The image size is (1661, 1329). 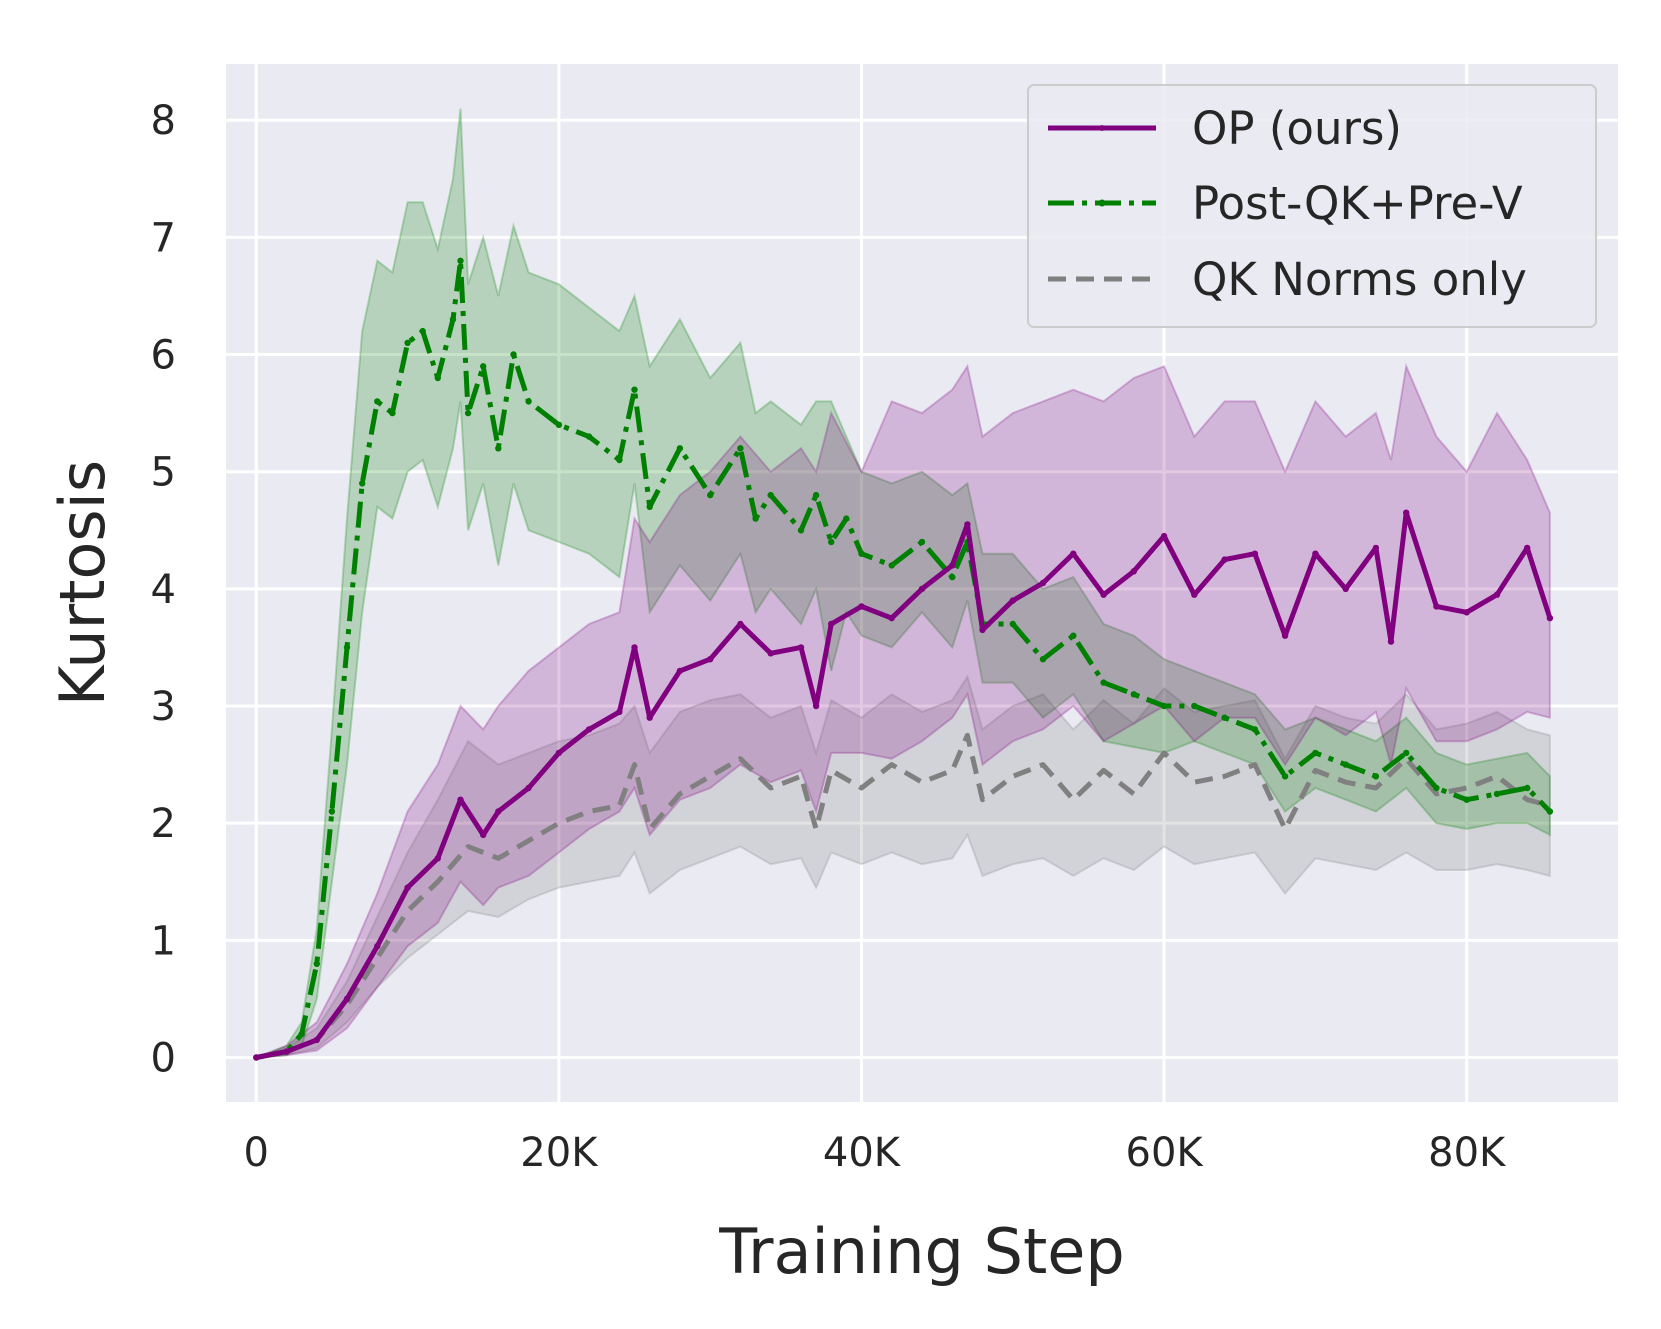 I want to click on legend: OP (ours) Post-QK+Pre-V QK Norms only, so click(x=1312, y=206).